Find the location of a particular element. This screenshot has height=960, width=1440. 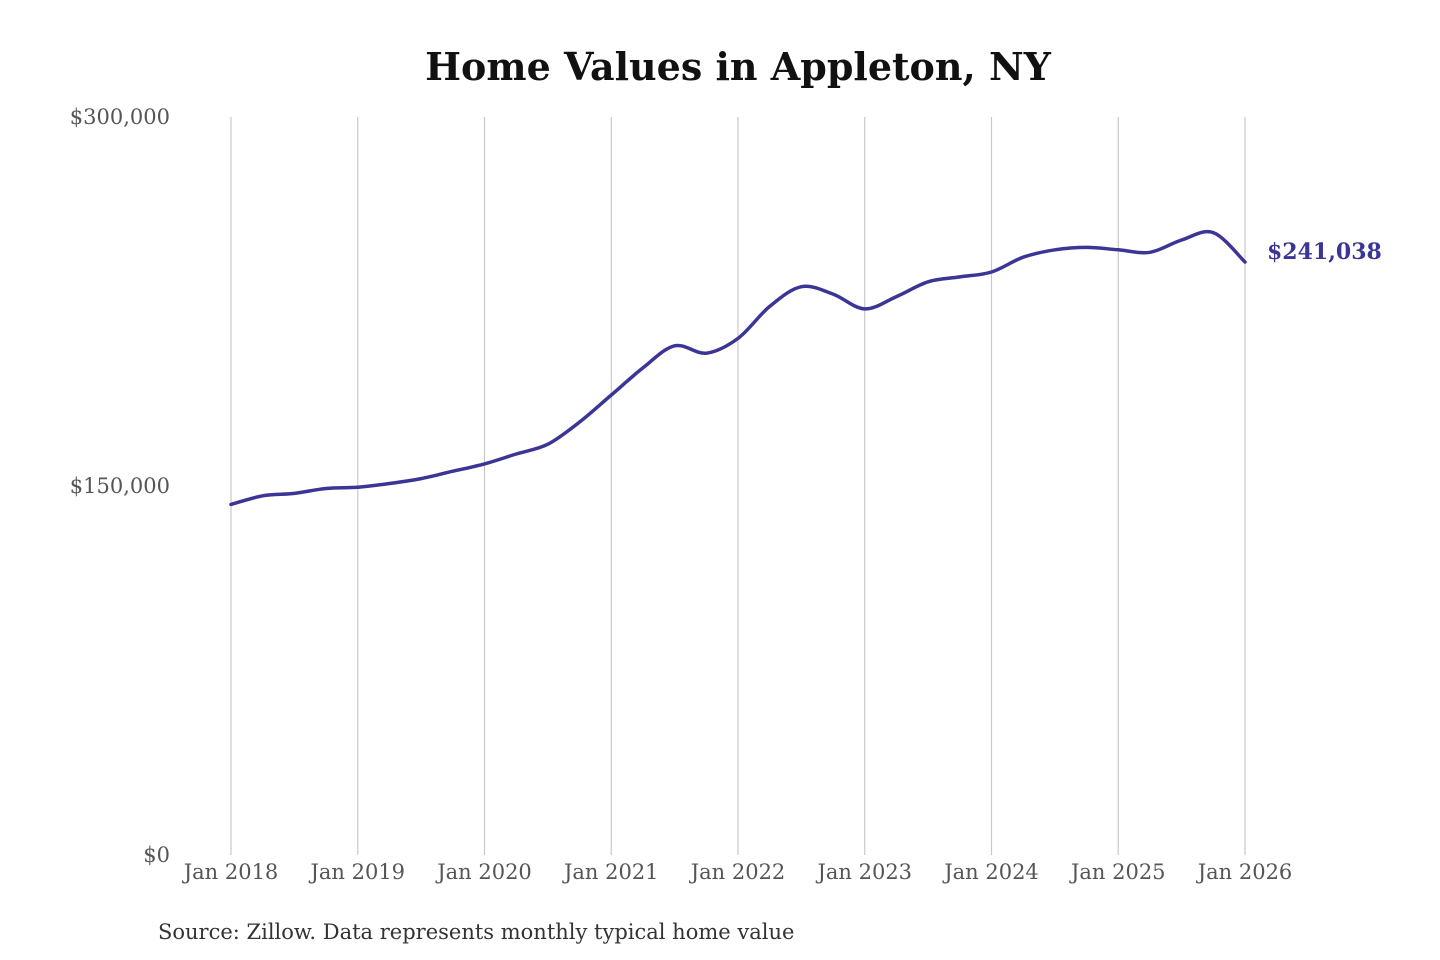

x-tick-label: Jan 2020 is located at coordinates (483, 872).